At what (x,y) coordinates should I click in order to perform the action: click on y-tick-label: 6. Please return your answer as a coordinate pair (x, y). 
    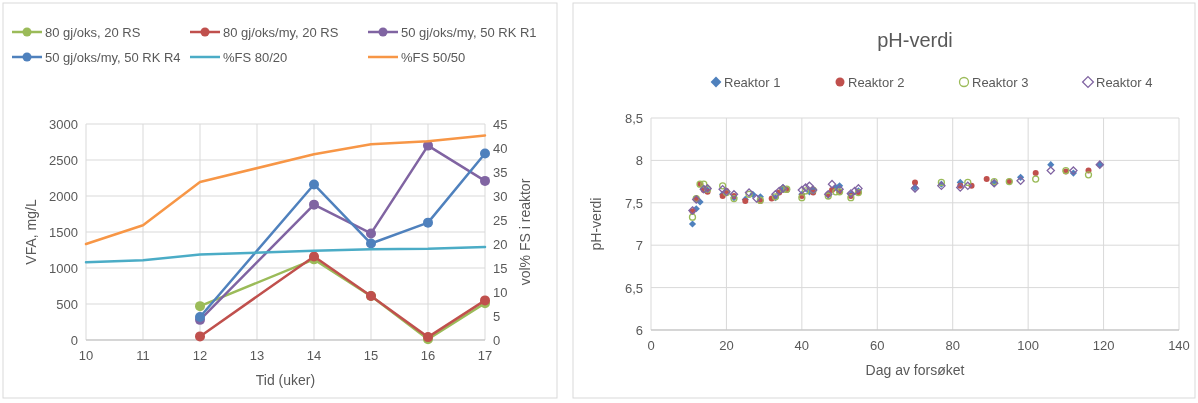
    Looking at the image, I should click on (639, 330).